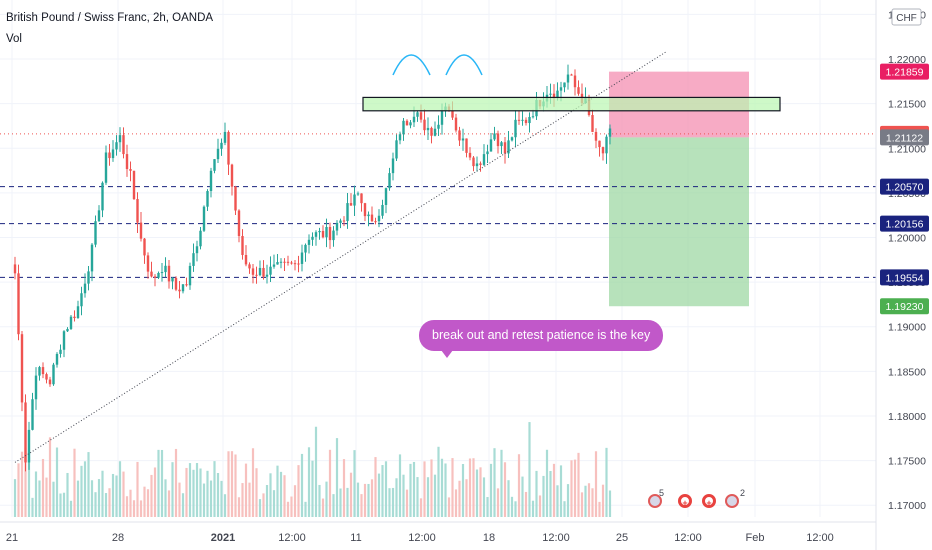 The width and height of the screenshot is (932, 550). What do you see at coordinates (679, 222) in the screenshot?
I see `take-profit-zone` at bounding box center [679, 222].